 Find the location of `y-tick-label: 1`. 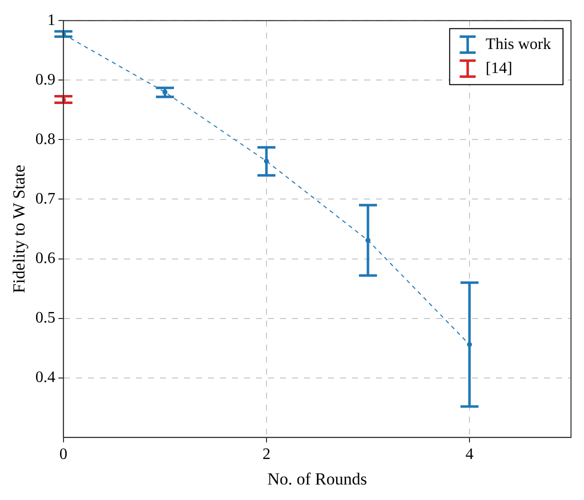

y-tick-label: 1 is located at coordinates (51, 20).